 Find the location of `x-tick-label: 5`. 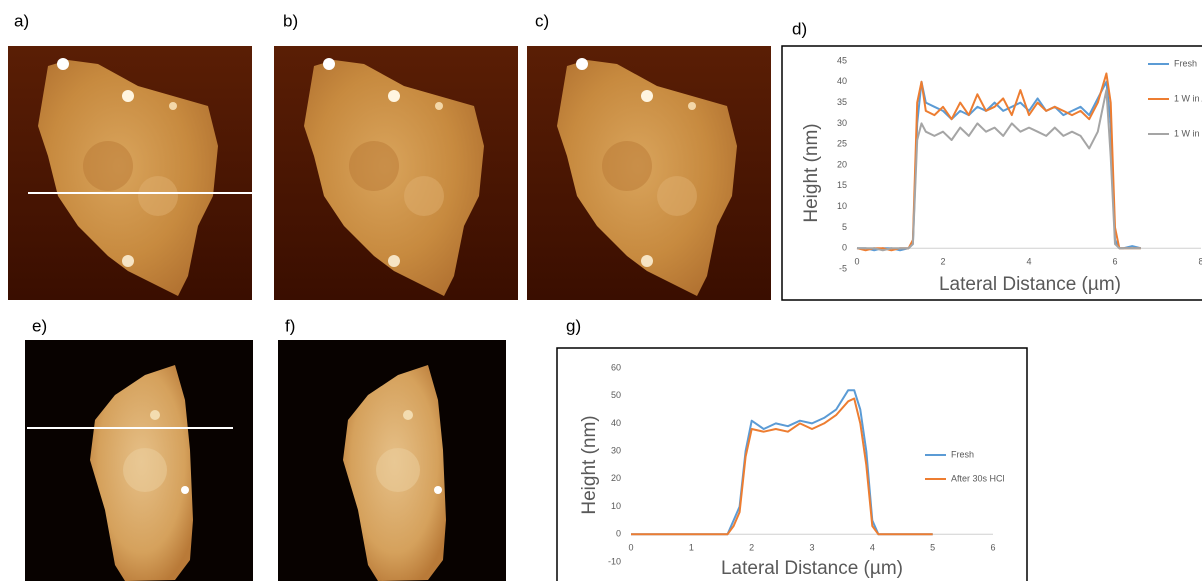

x-tick-label: 5 is located at coordinates (932, 548).